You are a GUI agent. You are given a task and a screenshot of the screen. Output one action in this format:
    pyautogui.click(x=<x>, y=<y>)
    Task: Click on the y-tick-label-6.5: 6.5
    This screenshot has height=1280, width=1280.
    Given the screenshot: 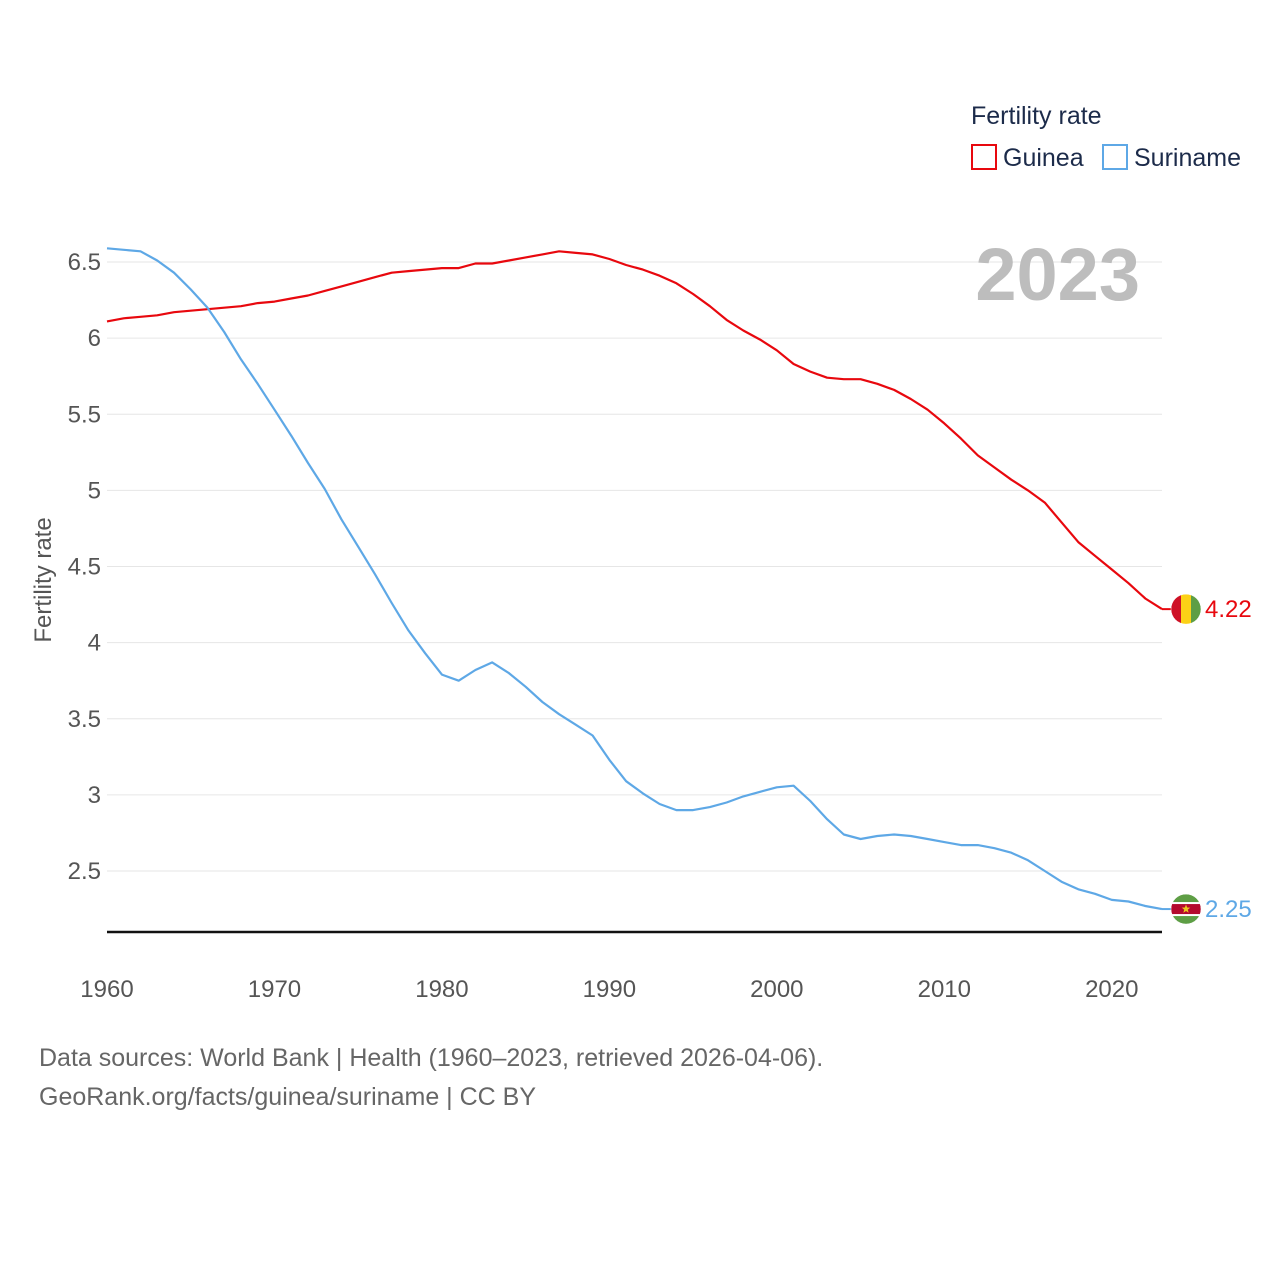 What is the action you would take?
    pyautogui.click(x=84, y=262)
    